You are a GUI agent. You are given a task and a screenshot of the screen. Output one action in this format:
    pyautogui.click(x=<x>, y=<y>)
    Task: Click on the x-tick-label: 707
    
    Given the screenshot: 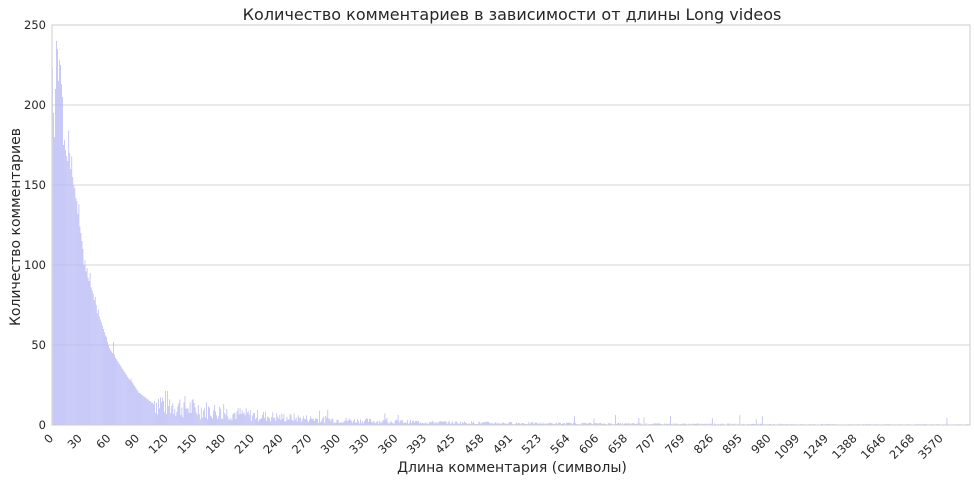 What is the action you would take?
    pyautogui.click(x=645, y=443)
    